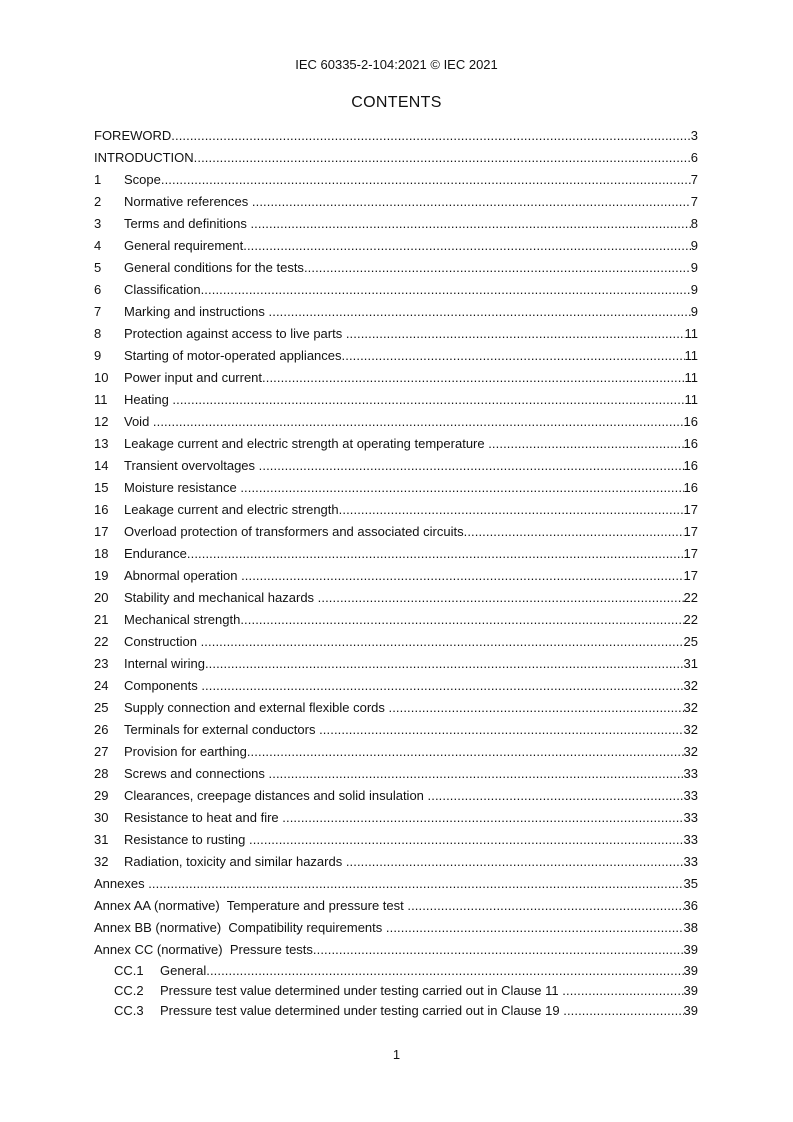 This screenshot has width=793, height=1122. What do you see at coordinates (396, 774) in the screenshot?
I see `toc-entry: 28 Screws and connections 33` at bounding box center [396, 774].